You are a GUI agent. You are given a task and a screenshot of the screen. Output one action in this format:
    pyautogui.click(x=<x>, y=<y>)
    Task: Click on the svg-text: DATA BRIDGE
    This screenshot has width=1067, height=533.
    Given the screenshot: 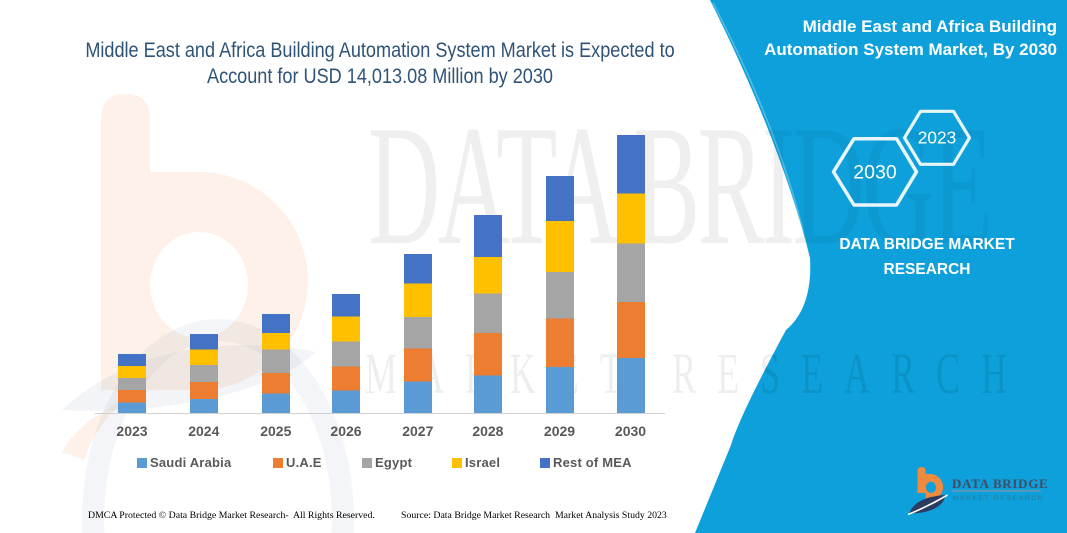 What is the action you would take?
    pyautogui.click(x=1000, y=483)
    